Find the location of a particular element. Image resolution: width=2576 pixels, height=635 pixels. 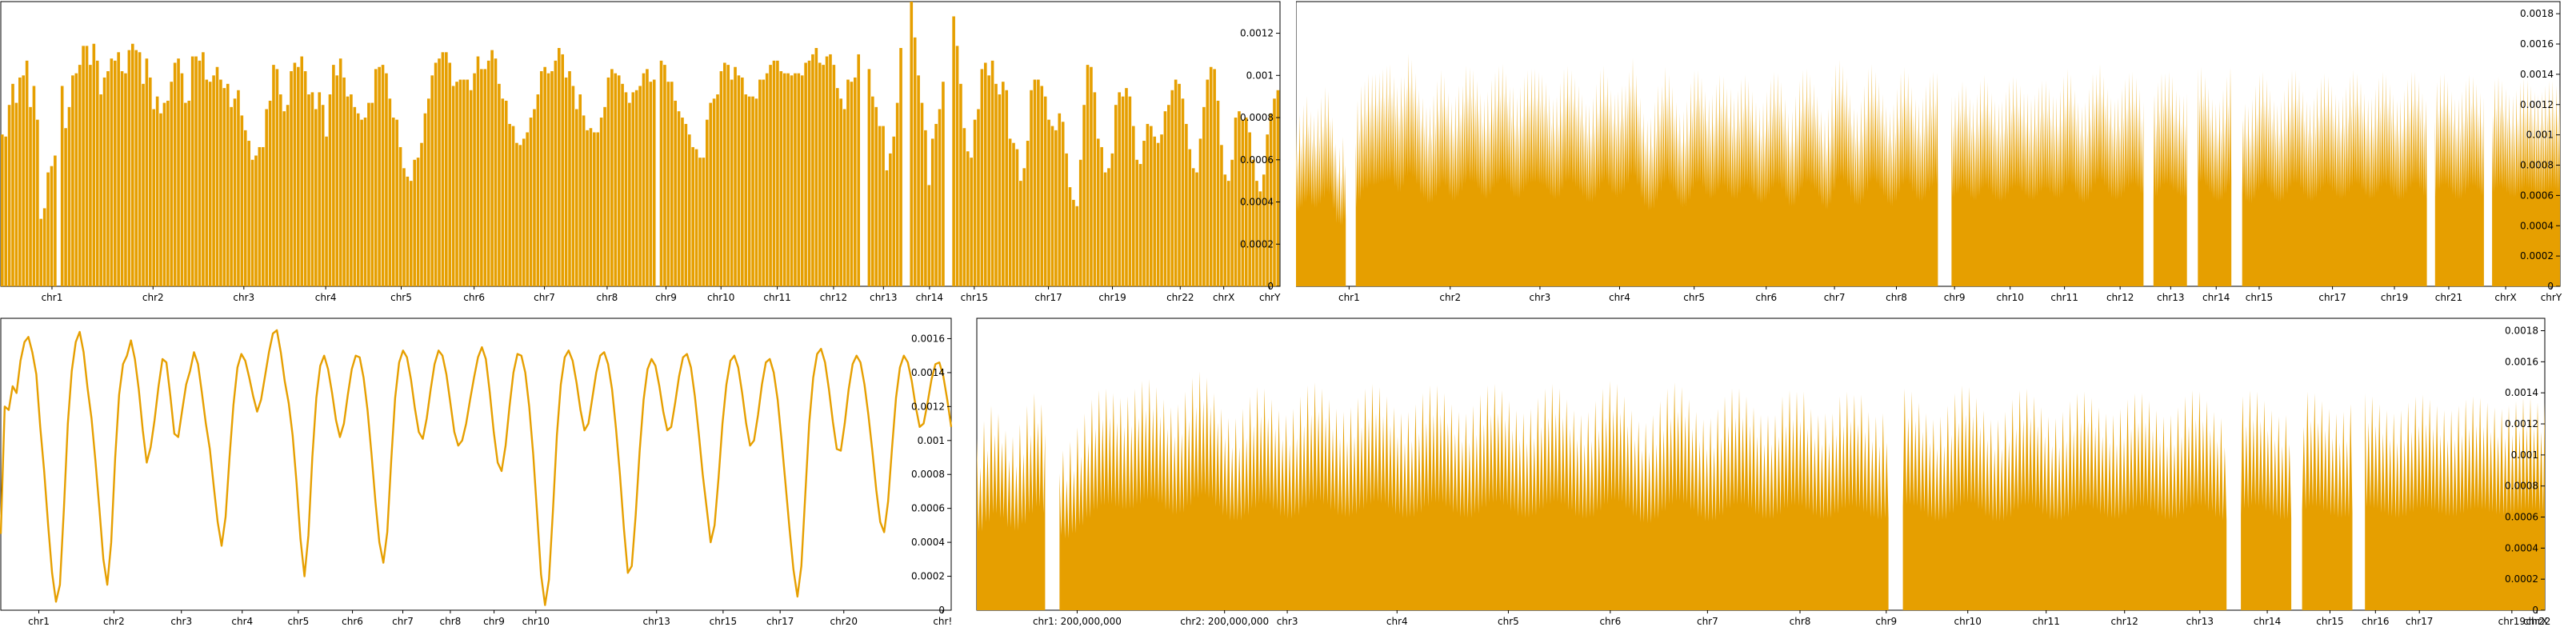

y-tick-label: 0.0014 is located at coordinates (2521, 392).